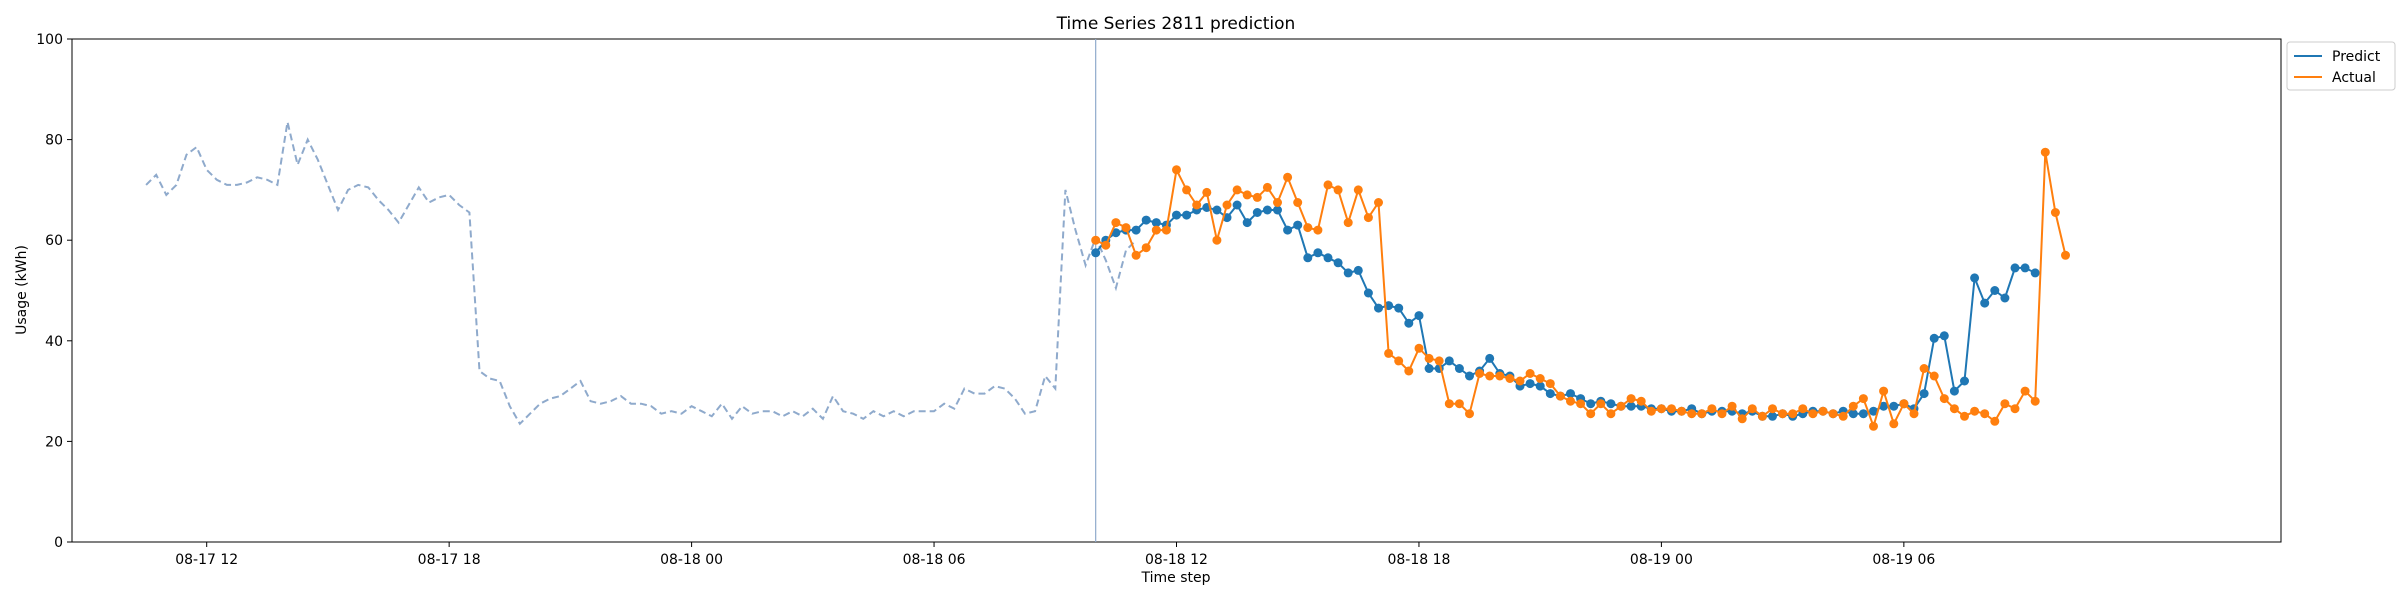 This screenshot has height=600, width=2400. Describe the element at coordinates (1176, 24) in the screenshot. I see `chart-title: Time Series 2811 prediction` at that location.